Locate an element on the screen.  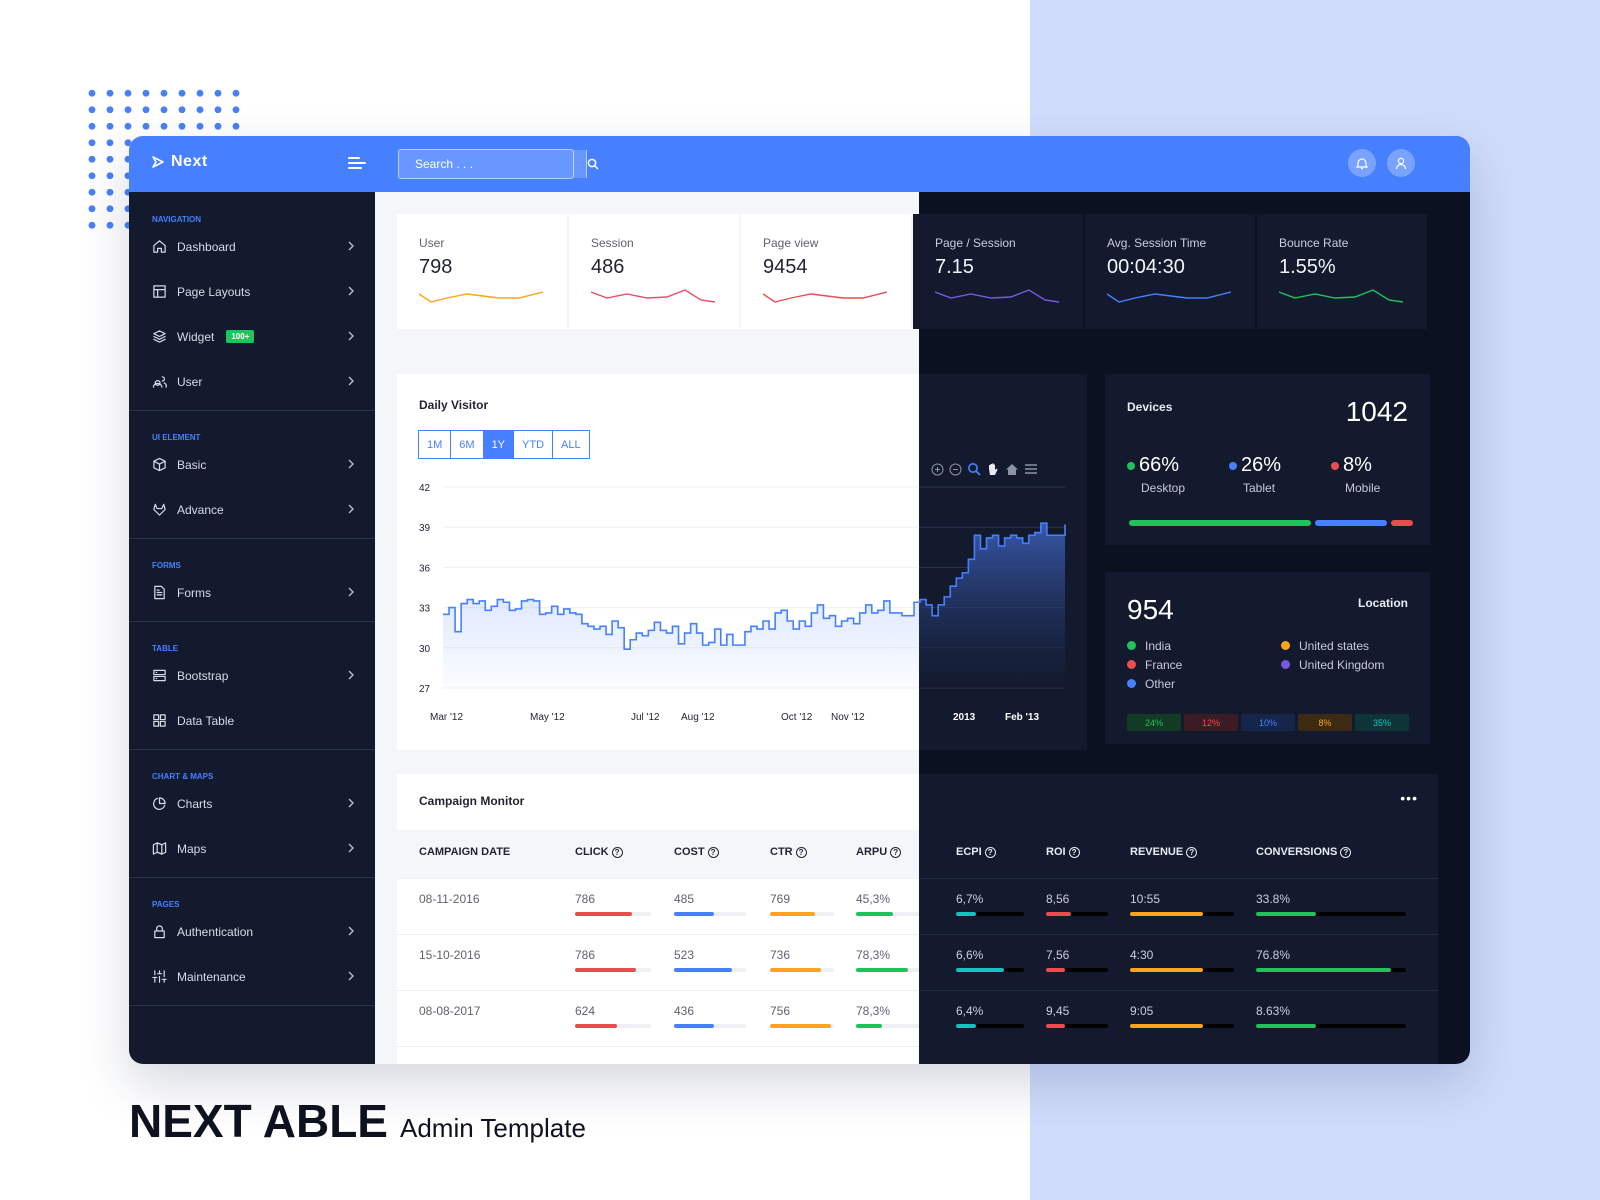
stat-card: Page / Session 7.15 is located at coordinates (998, 271).